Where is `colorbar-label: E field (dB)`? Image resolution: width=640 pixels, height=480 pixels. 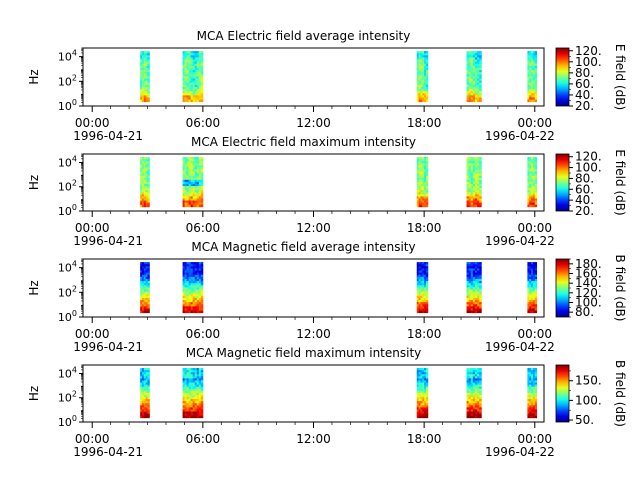
colorbar-label: E field (dB) is located at coordinates (620, 77).